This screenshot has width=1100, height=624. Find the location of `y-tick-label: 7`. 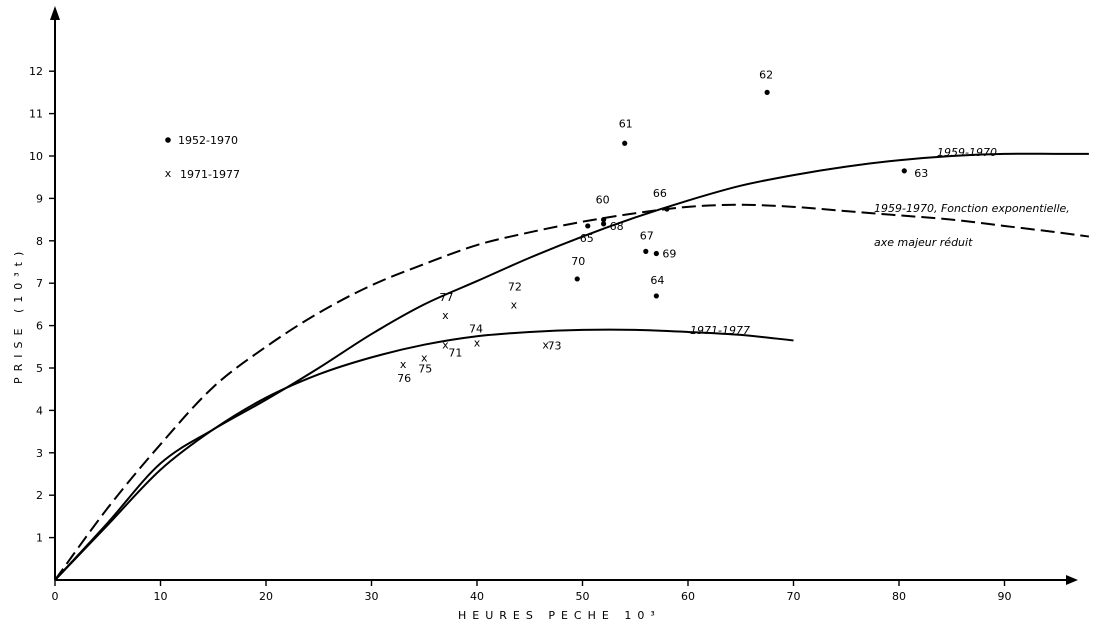

y-tick-label: 7 is located at coordinates (39, 283).